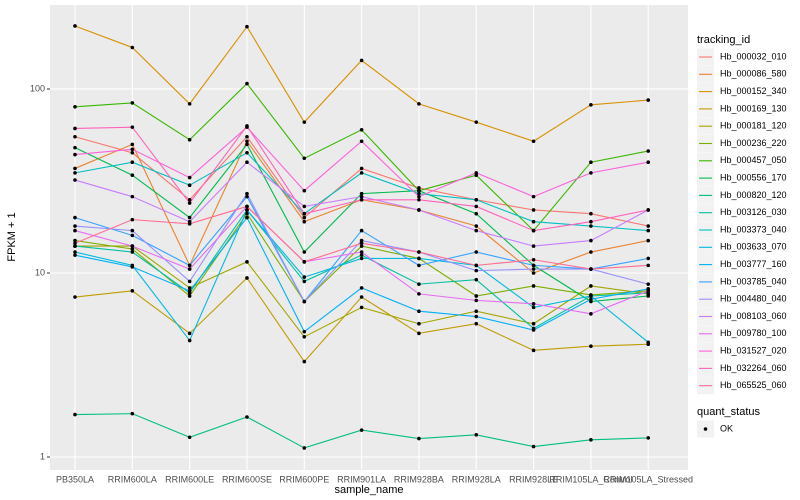 This screenshot has height=500, width=800. I want to click on y-tick-label: 100, so click(37, 88).